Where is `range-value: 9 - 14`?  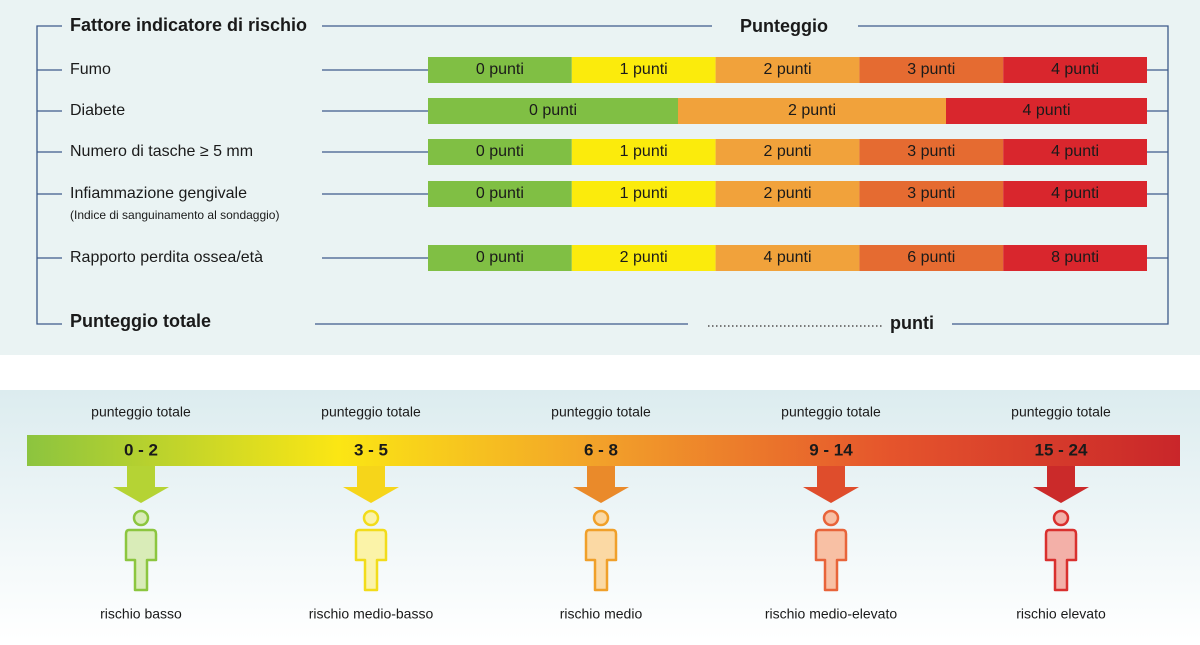
range-value: 9 - 14 is located at coordinates (831, 449).